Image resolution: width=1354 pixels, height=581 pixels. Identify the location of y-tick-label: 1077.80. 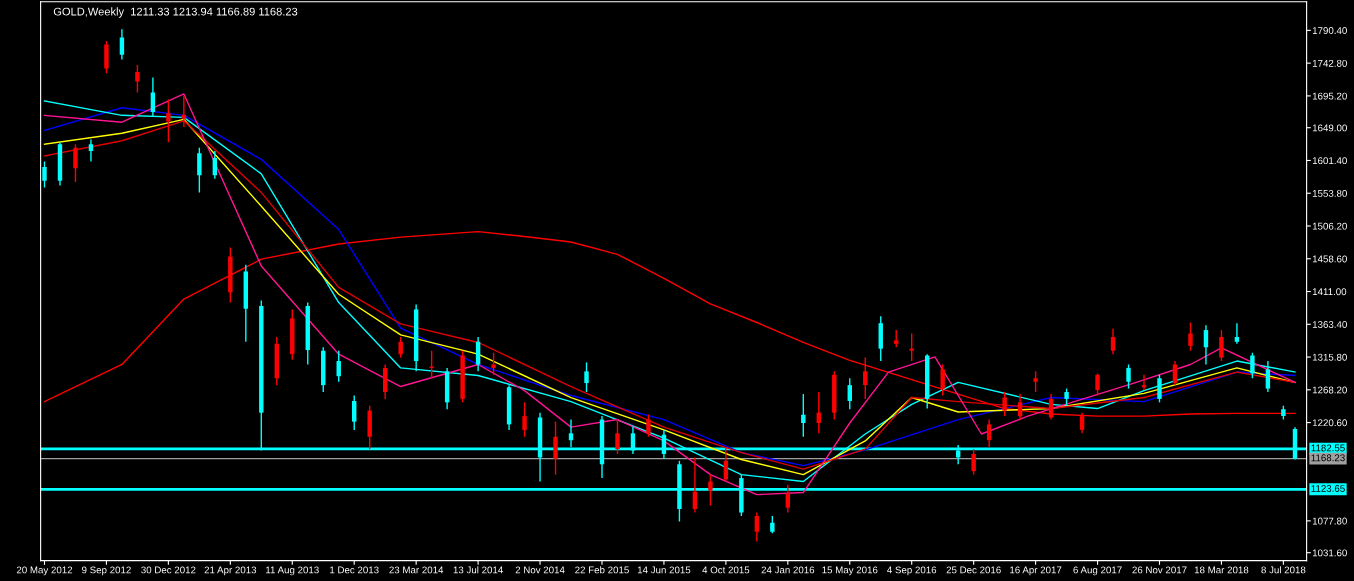
(1329, 521).